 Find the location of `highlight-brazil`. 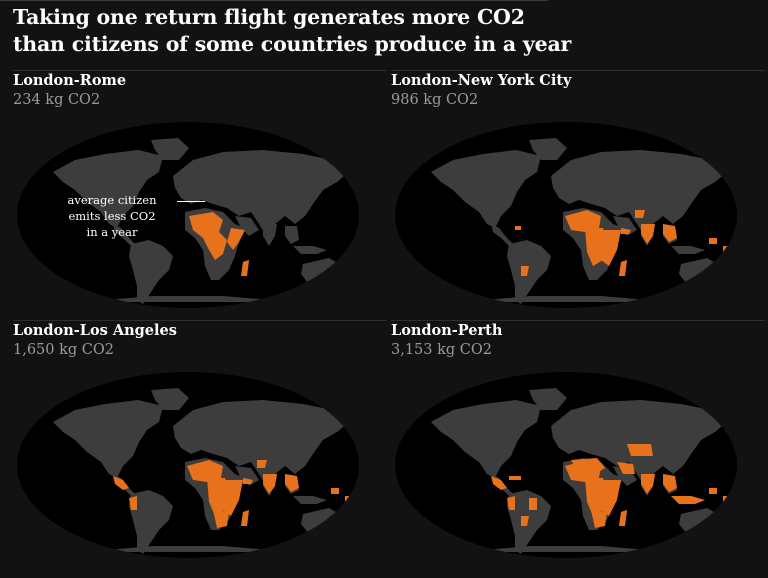

highlight-brazil is located at coordinates (533, 504).